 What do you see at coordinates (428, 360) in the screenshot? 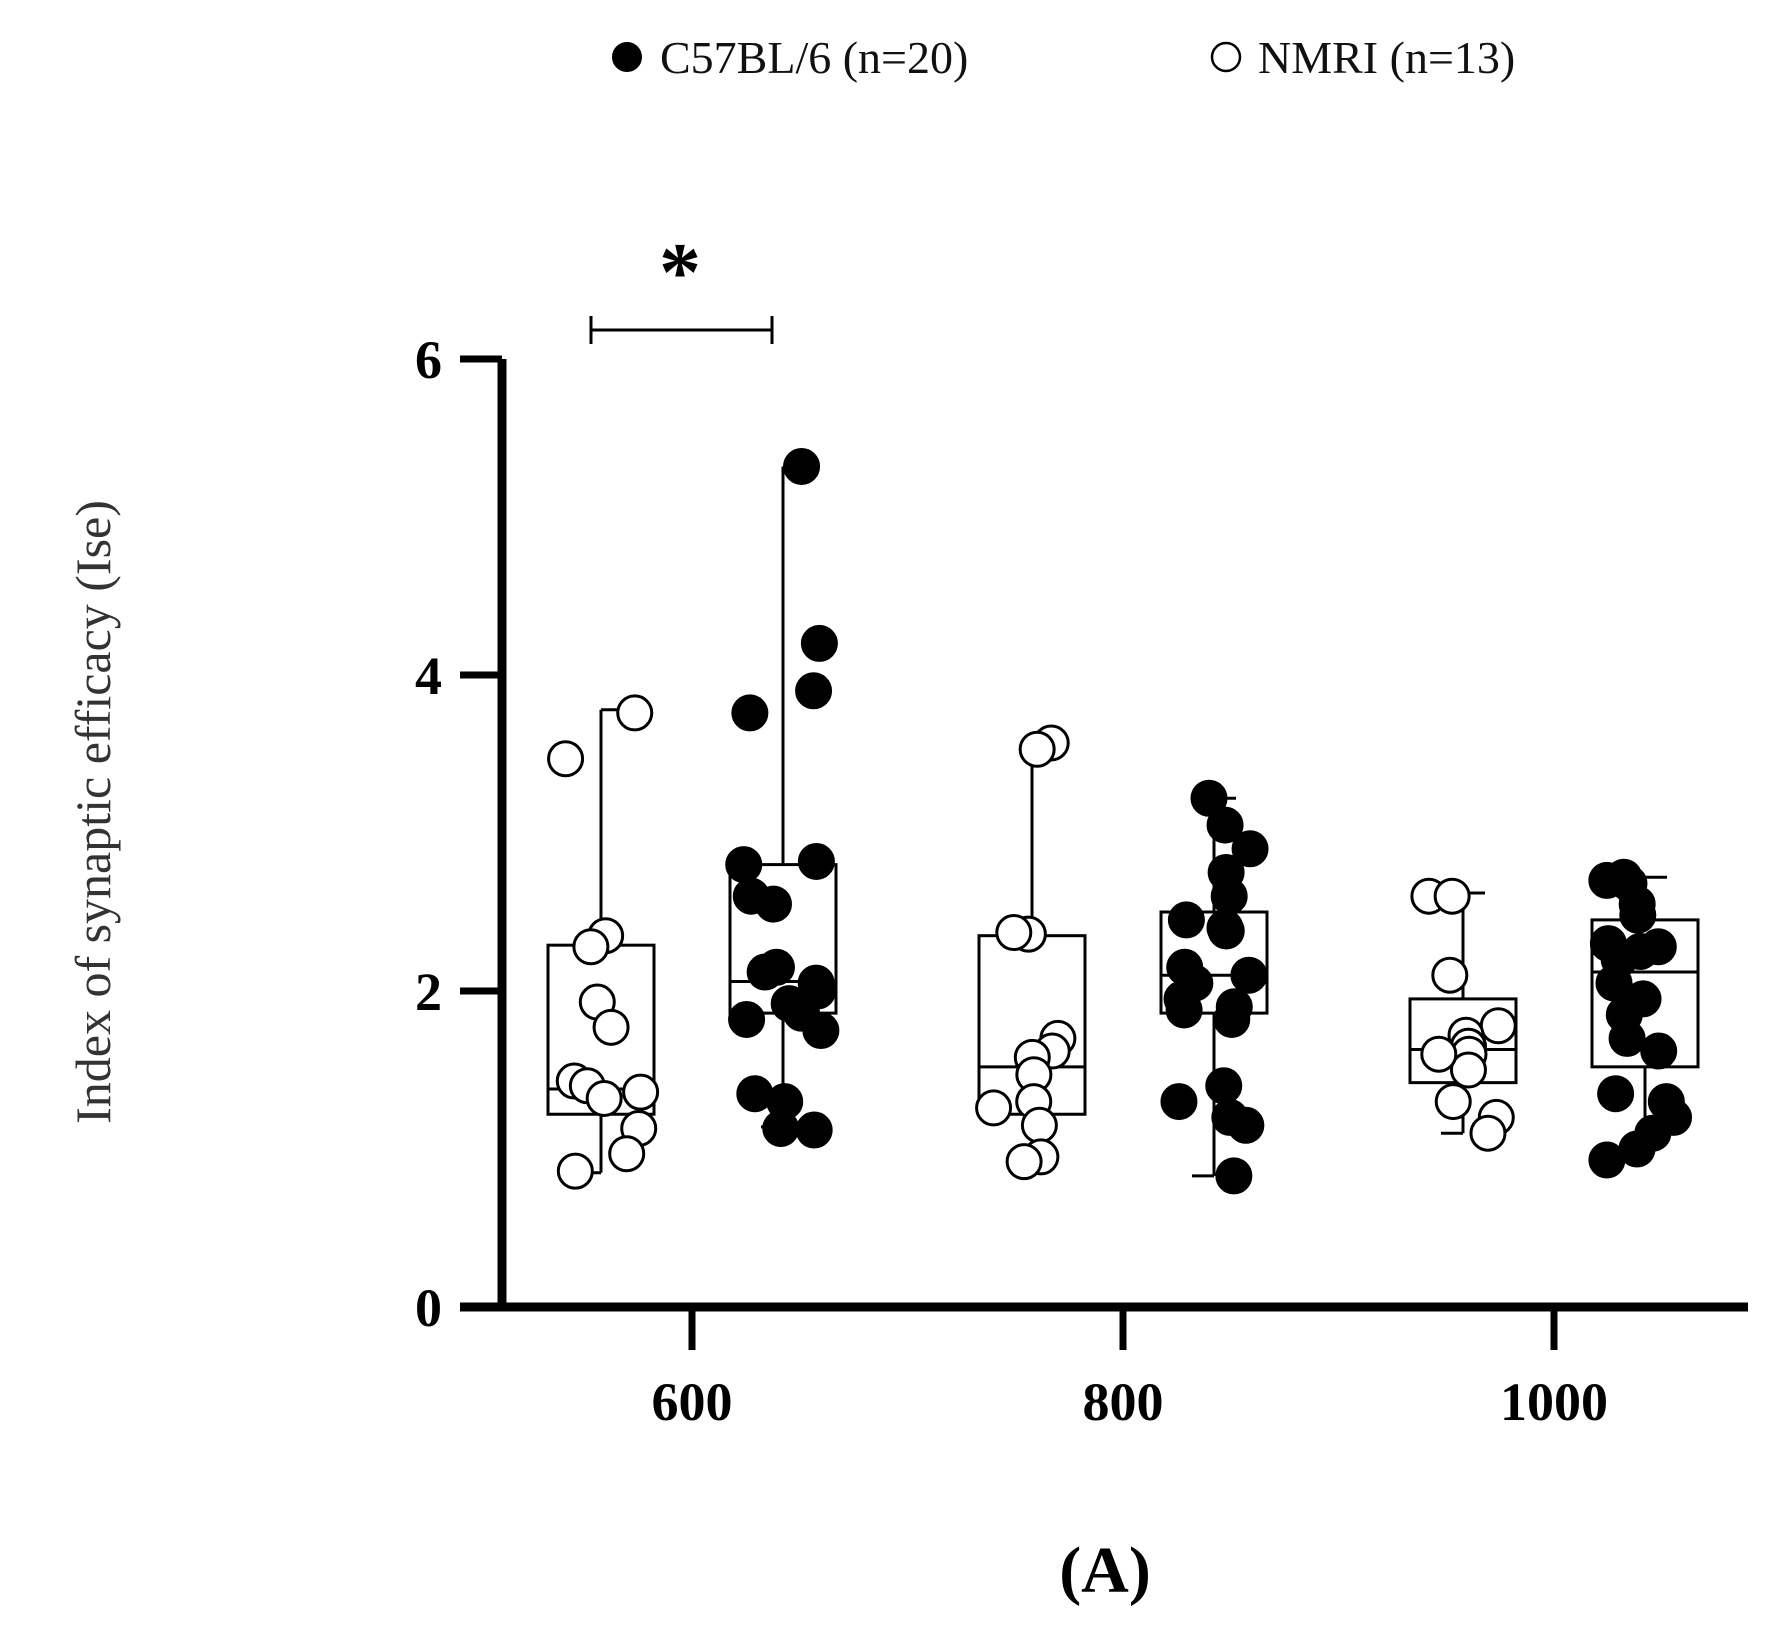
I see `y-tick-label: 6` at bounding box center [428, 360].